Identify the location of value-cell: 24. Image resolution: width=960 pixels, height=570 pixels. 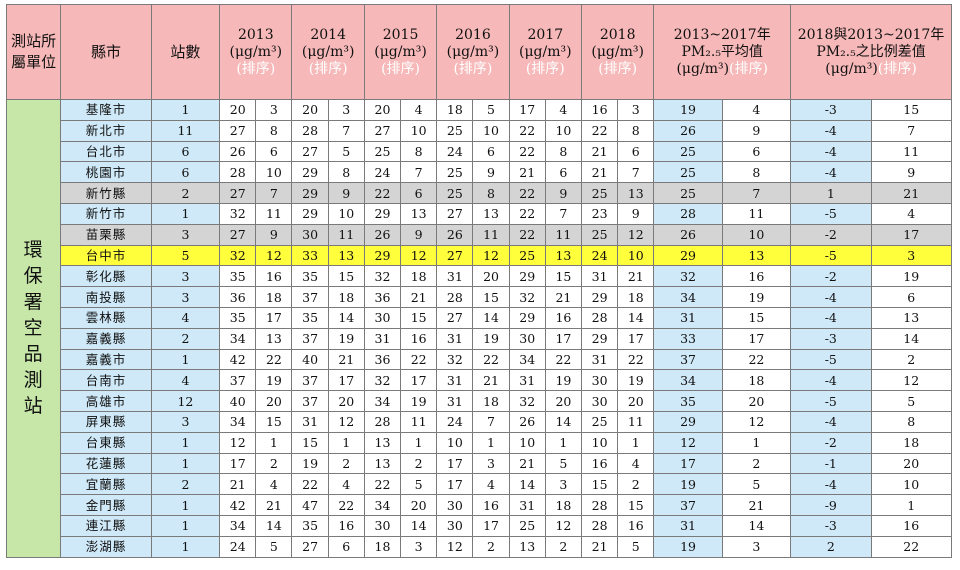
(455, 151).